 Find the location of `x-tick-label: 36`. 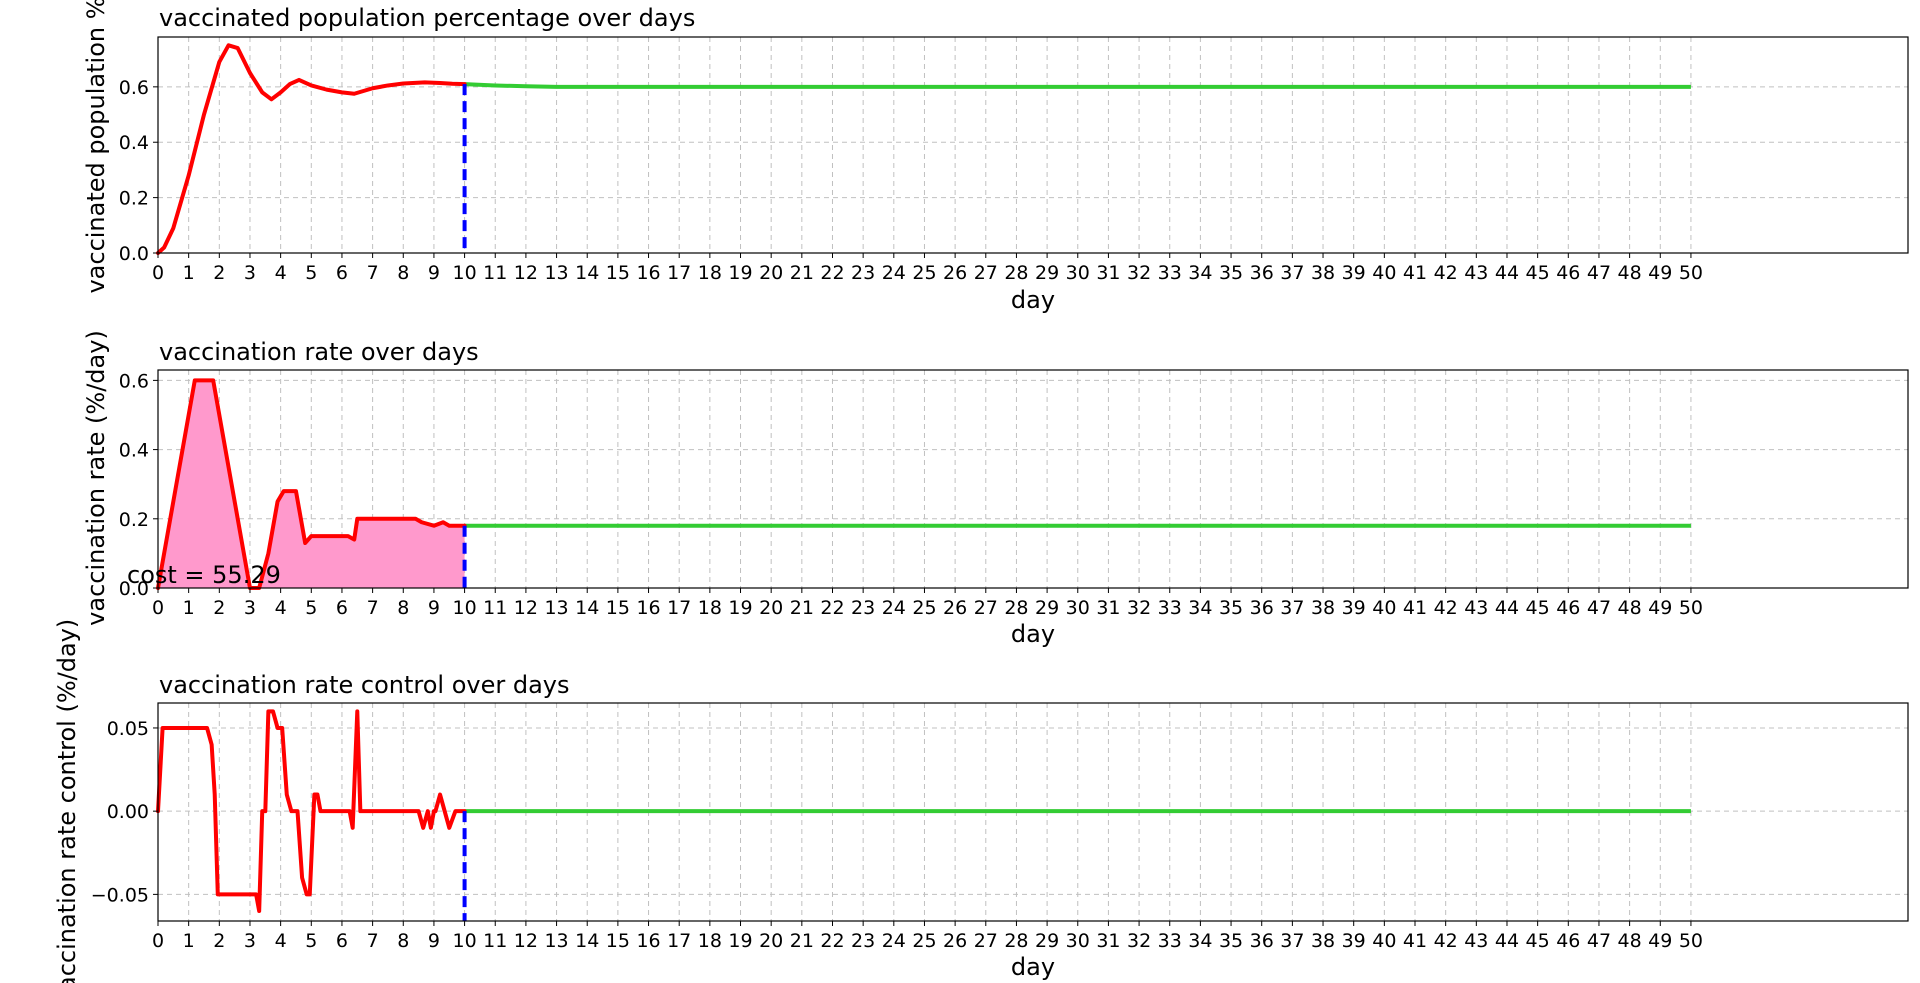

x-tick-label: 36 is located at coordinates (1262, 608).